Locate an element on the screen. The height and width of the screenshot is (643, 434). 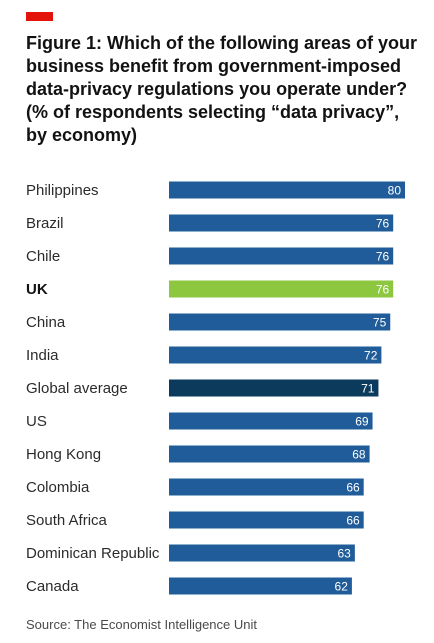
bar-chile is located at coordinates (281, 256).